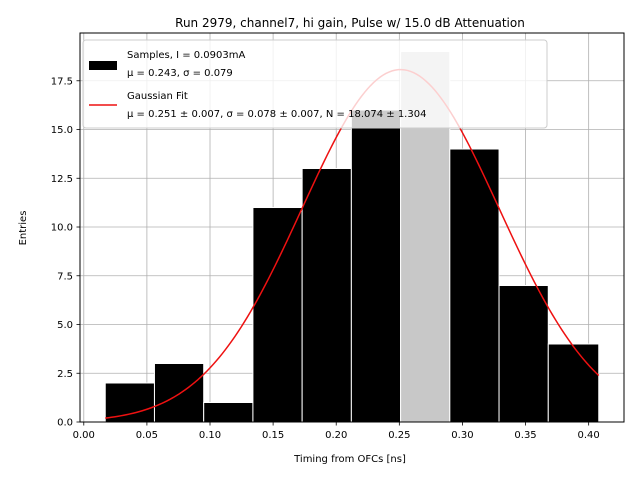 This screenshot has height=480, width=640. What do you see at coordinates (399, 435) in the screenshot?
I see `x-tick-label: 0.25` at bounding box center [399, 435].